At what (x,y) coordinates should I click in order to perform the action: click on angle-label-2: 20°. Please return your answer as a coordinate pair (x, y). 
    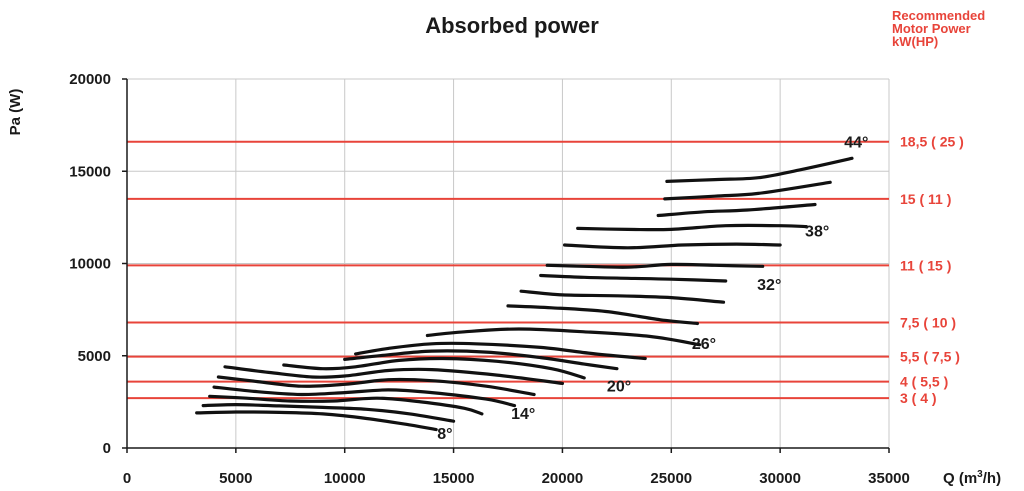
    Looking at the image, I should click on (619, 386).